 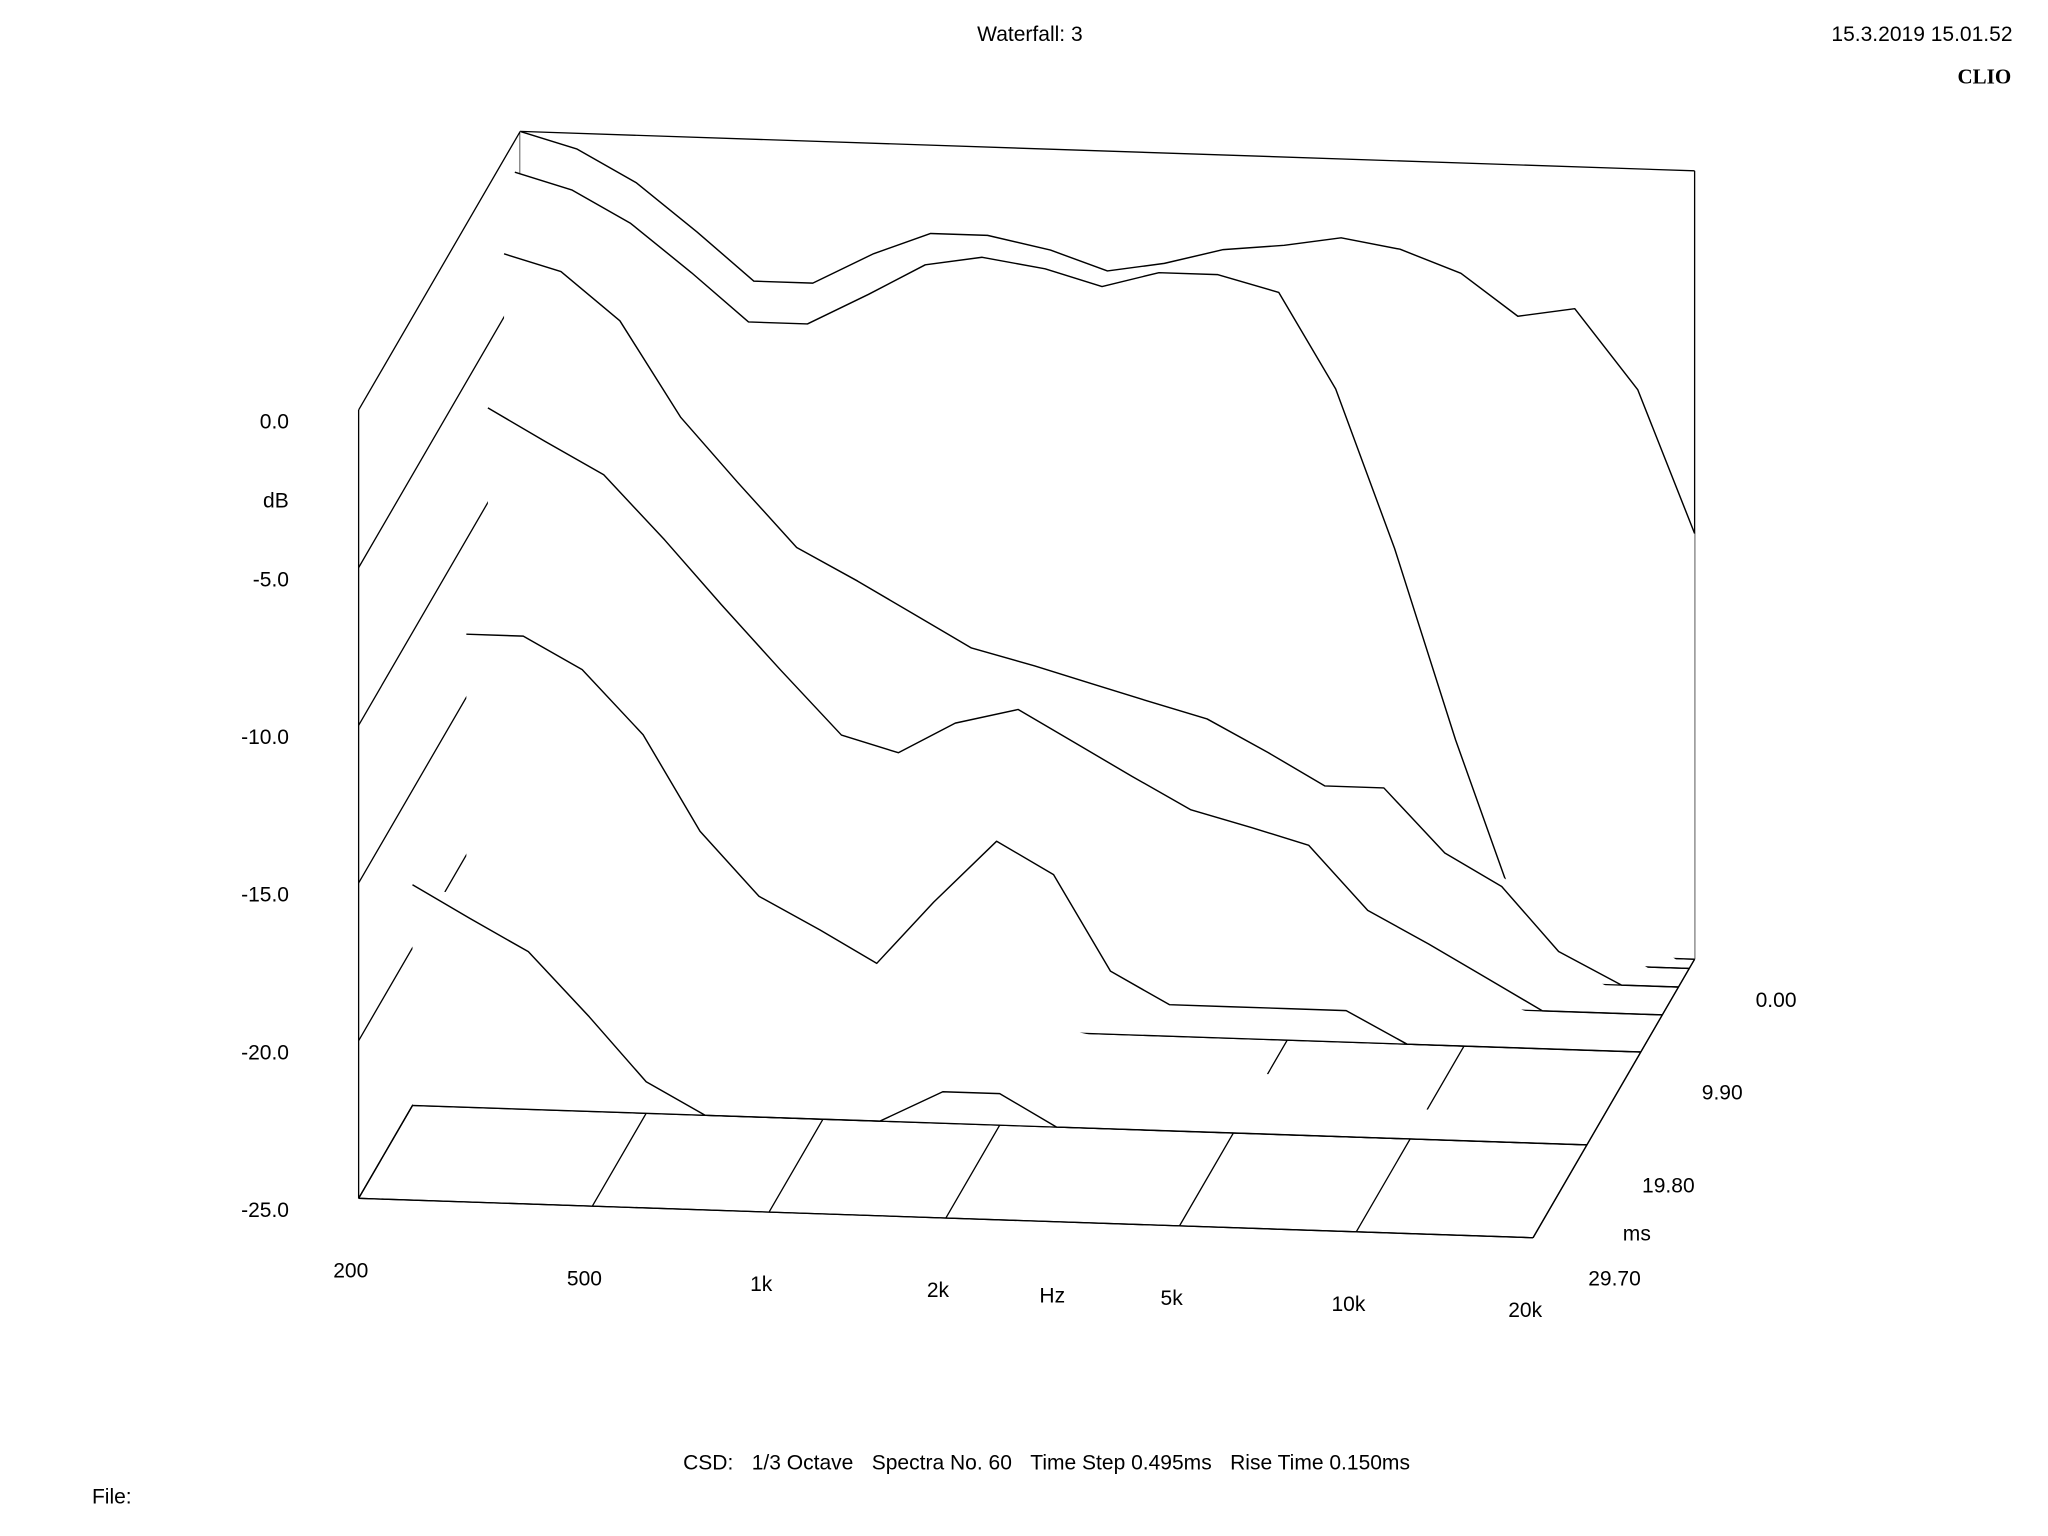 I want to click on z-tick-label: 0.00, so click(x=1776, y=1000).